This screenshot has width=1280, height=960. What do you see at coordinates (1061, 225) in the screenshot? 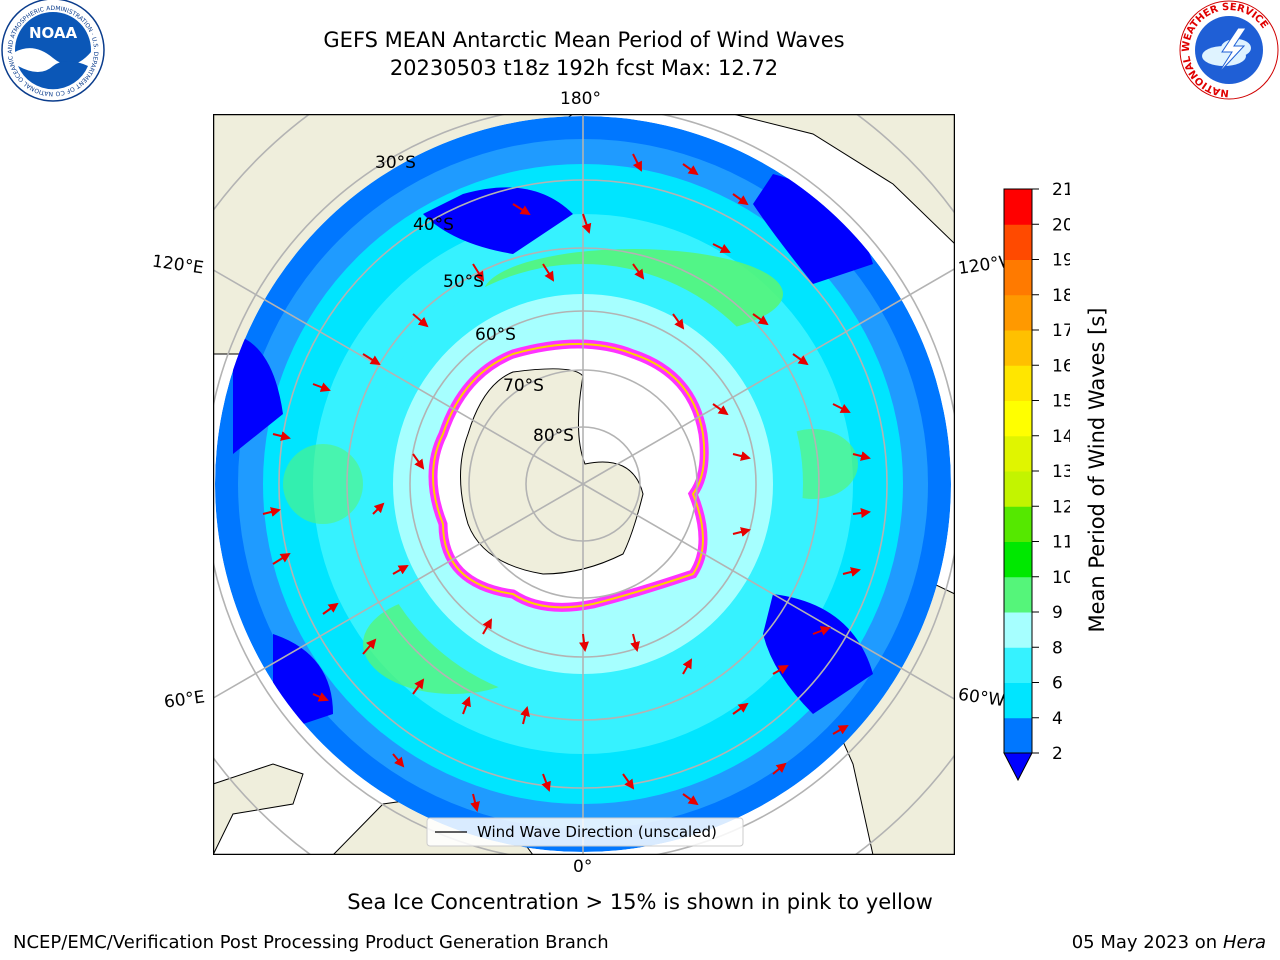
I see `colorbar-tick-label: 20` at bounding box center [1061, 225].